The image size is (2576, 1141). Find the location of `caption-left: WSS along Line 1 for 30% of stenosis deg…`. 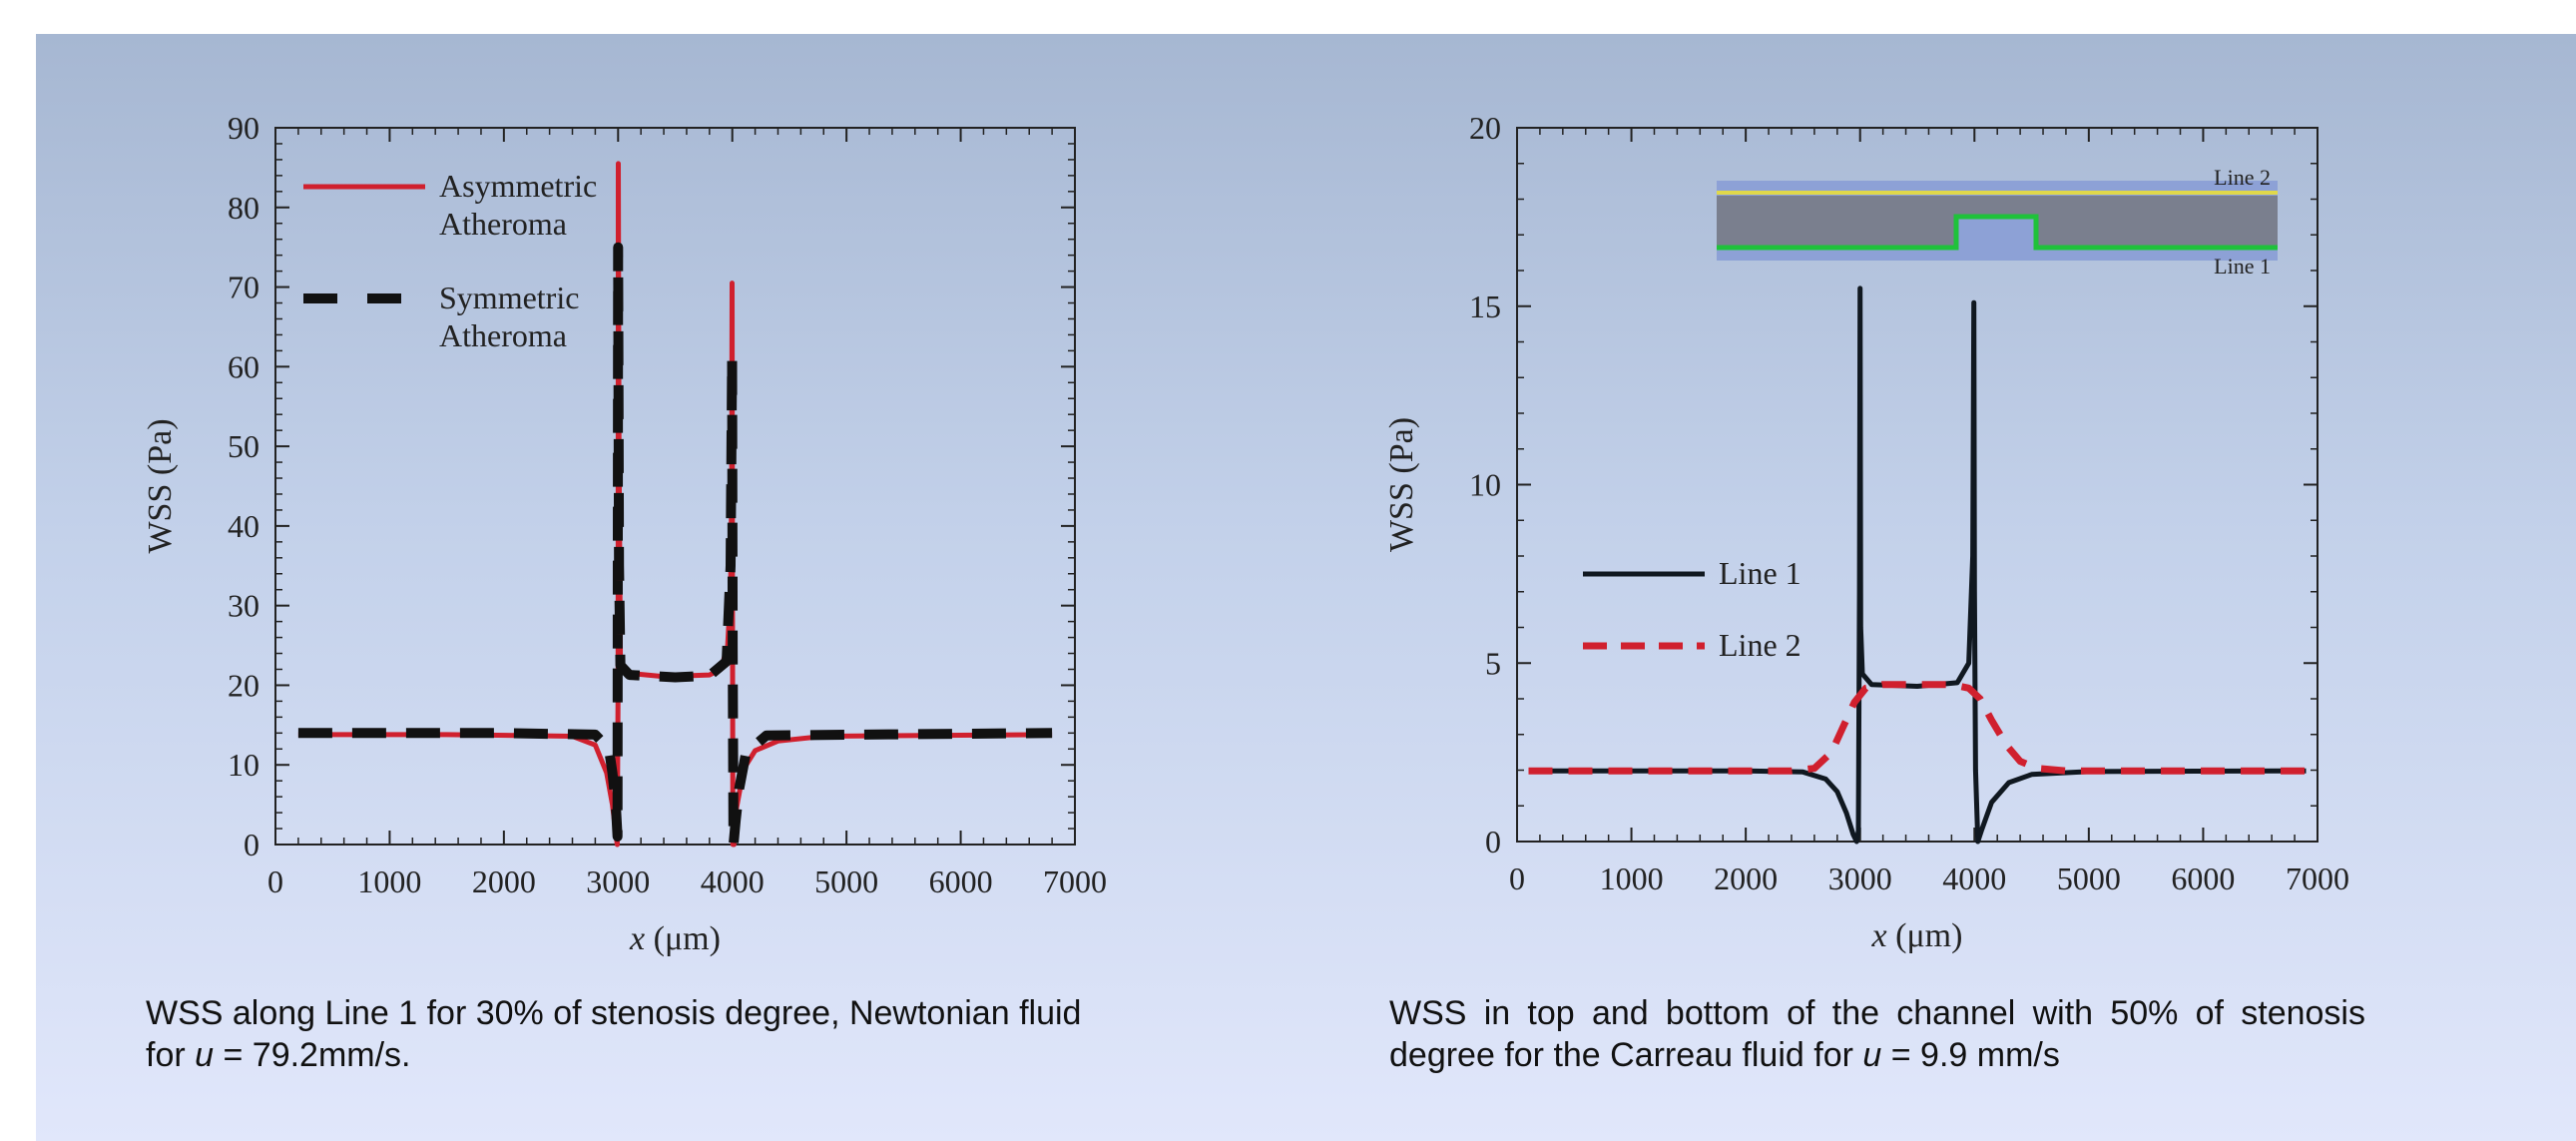

caption-left: WSS along Line 1 for 30% of stenosis deg… is located at coordinates (633, 1034).